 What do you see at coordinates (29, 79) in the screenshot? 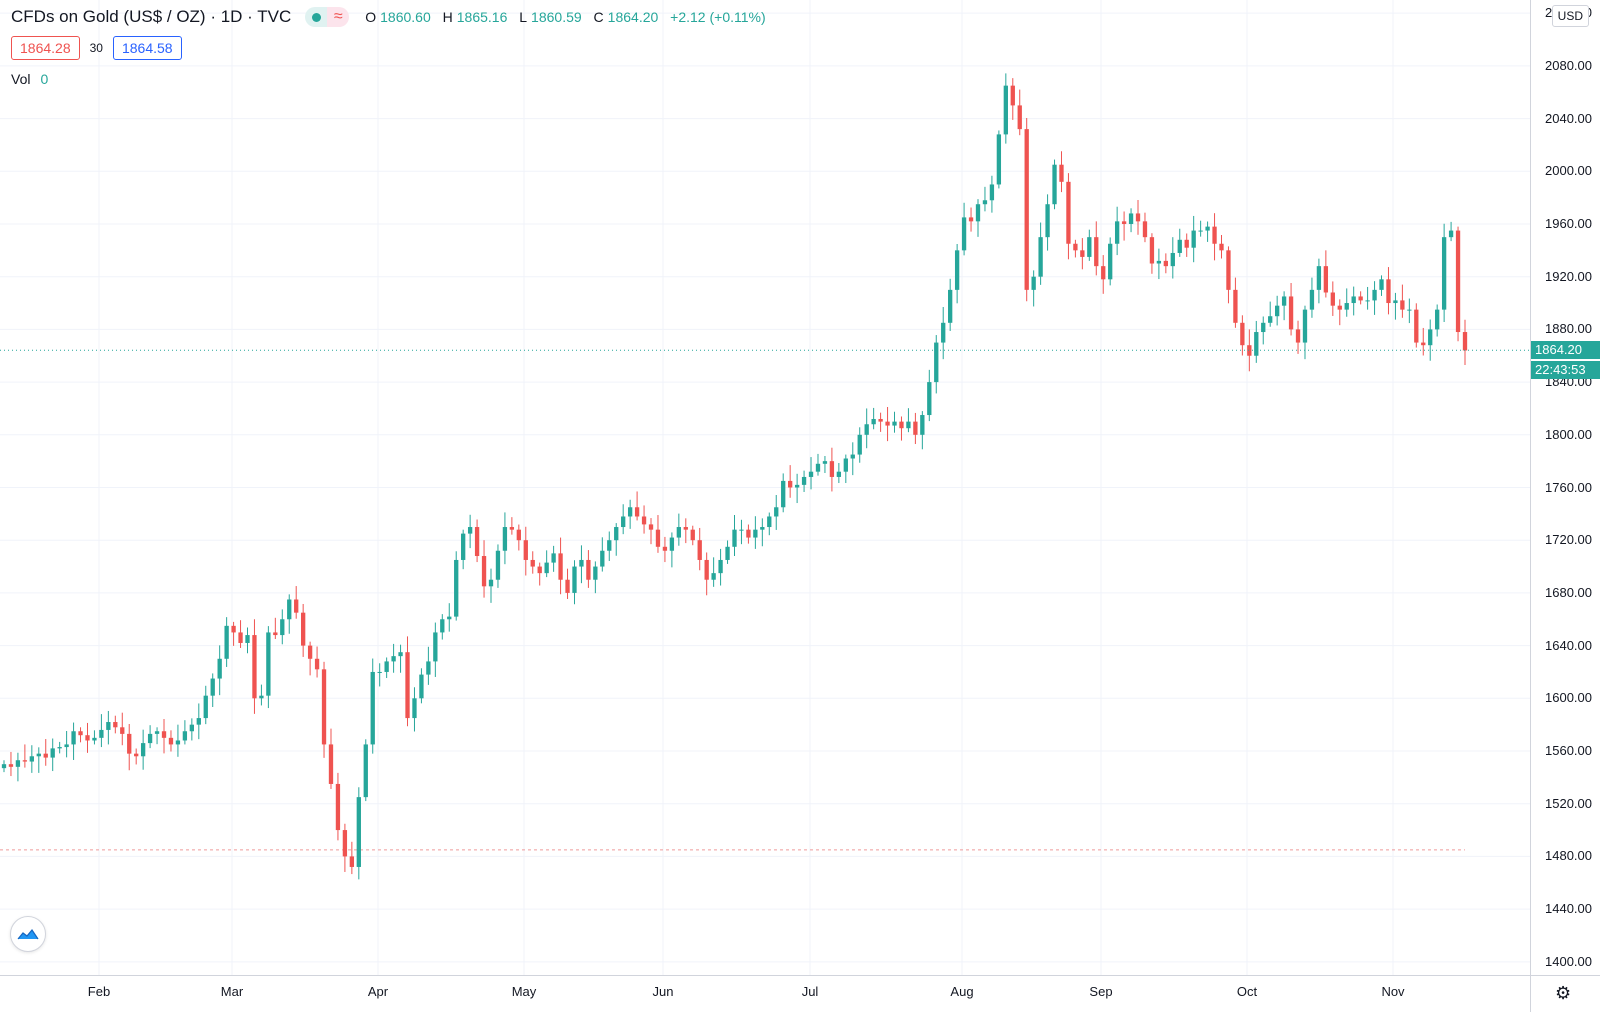
I see `volume-legend: Vol 0` at bounding box center [29, 79].